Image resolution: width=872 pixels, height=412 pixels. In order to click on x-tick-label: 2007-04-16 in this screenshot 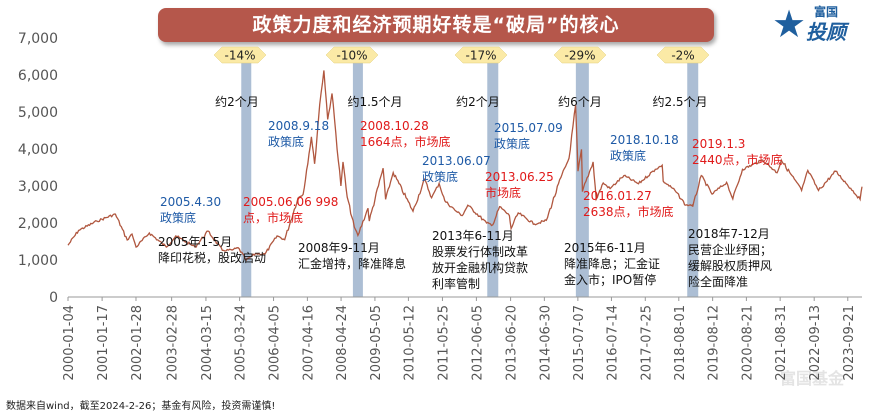, I will do `click(308, 343)`.